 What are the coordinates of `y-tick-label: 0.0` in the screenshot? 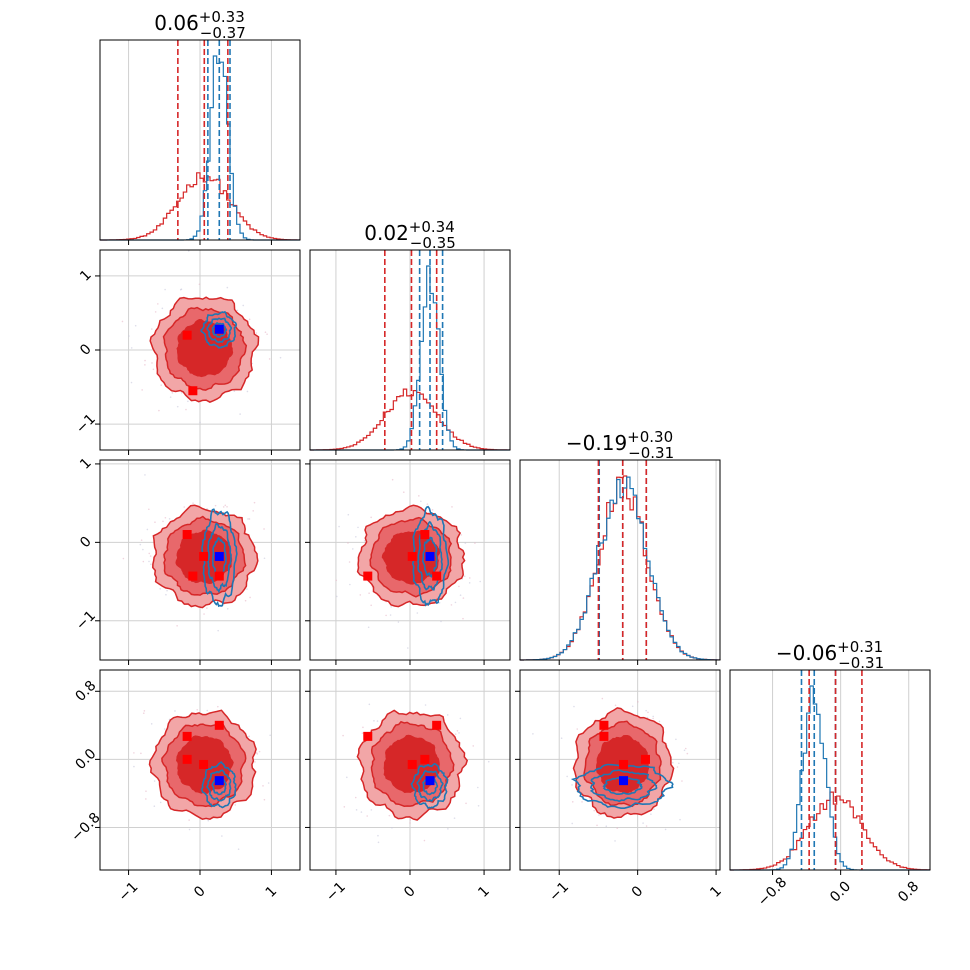 It's located at (85, 759).